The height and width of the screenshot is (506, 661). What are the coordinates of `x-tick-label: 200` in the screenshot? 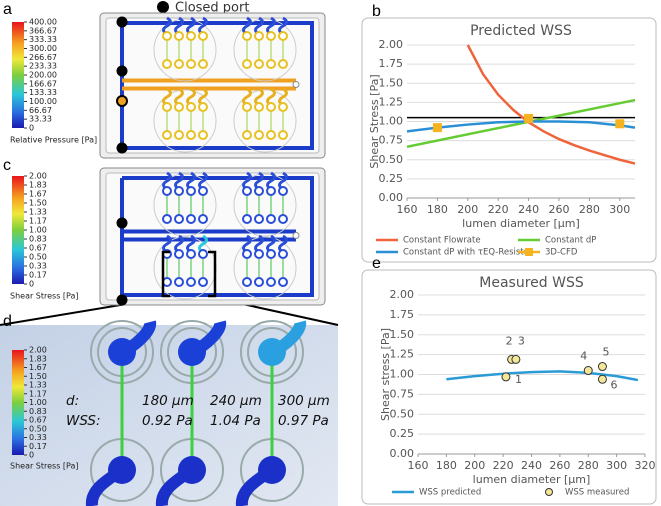 It's located at (467, 209).